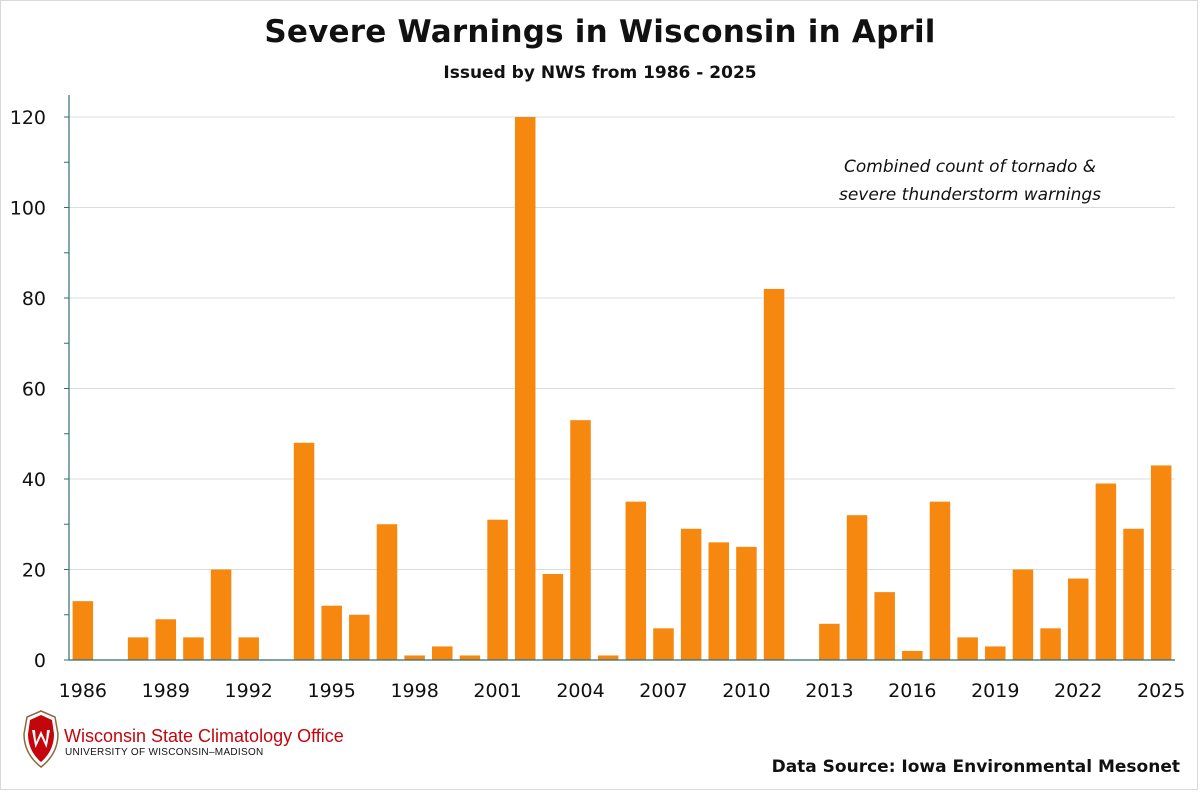 The height and width of the screenshot is (792, 1200). Describe the element at coordinates (470, 657) in the screenshot. I see `bar-2000` at that location.